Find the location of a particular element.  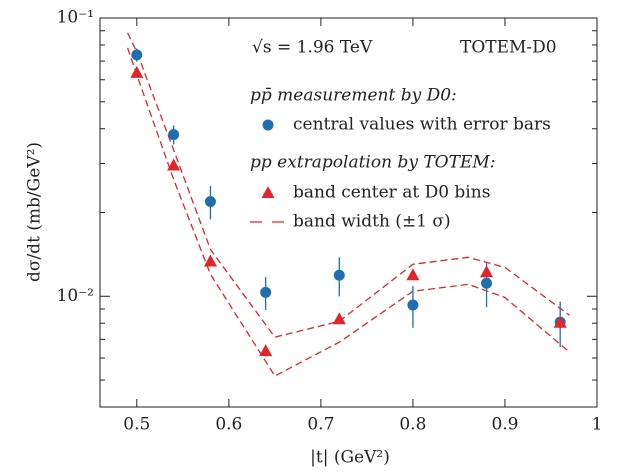

annotation: √s = 1.96 TeV is located at coordinates (312, 48).